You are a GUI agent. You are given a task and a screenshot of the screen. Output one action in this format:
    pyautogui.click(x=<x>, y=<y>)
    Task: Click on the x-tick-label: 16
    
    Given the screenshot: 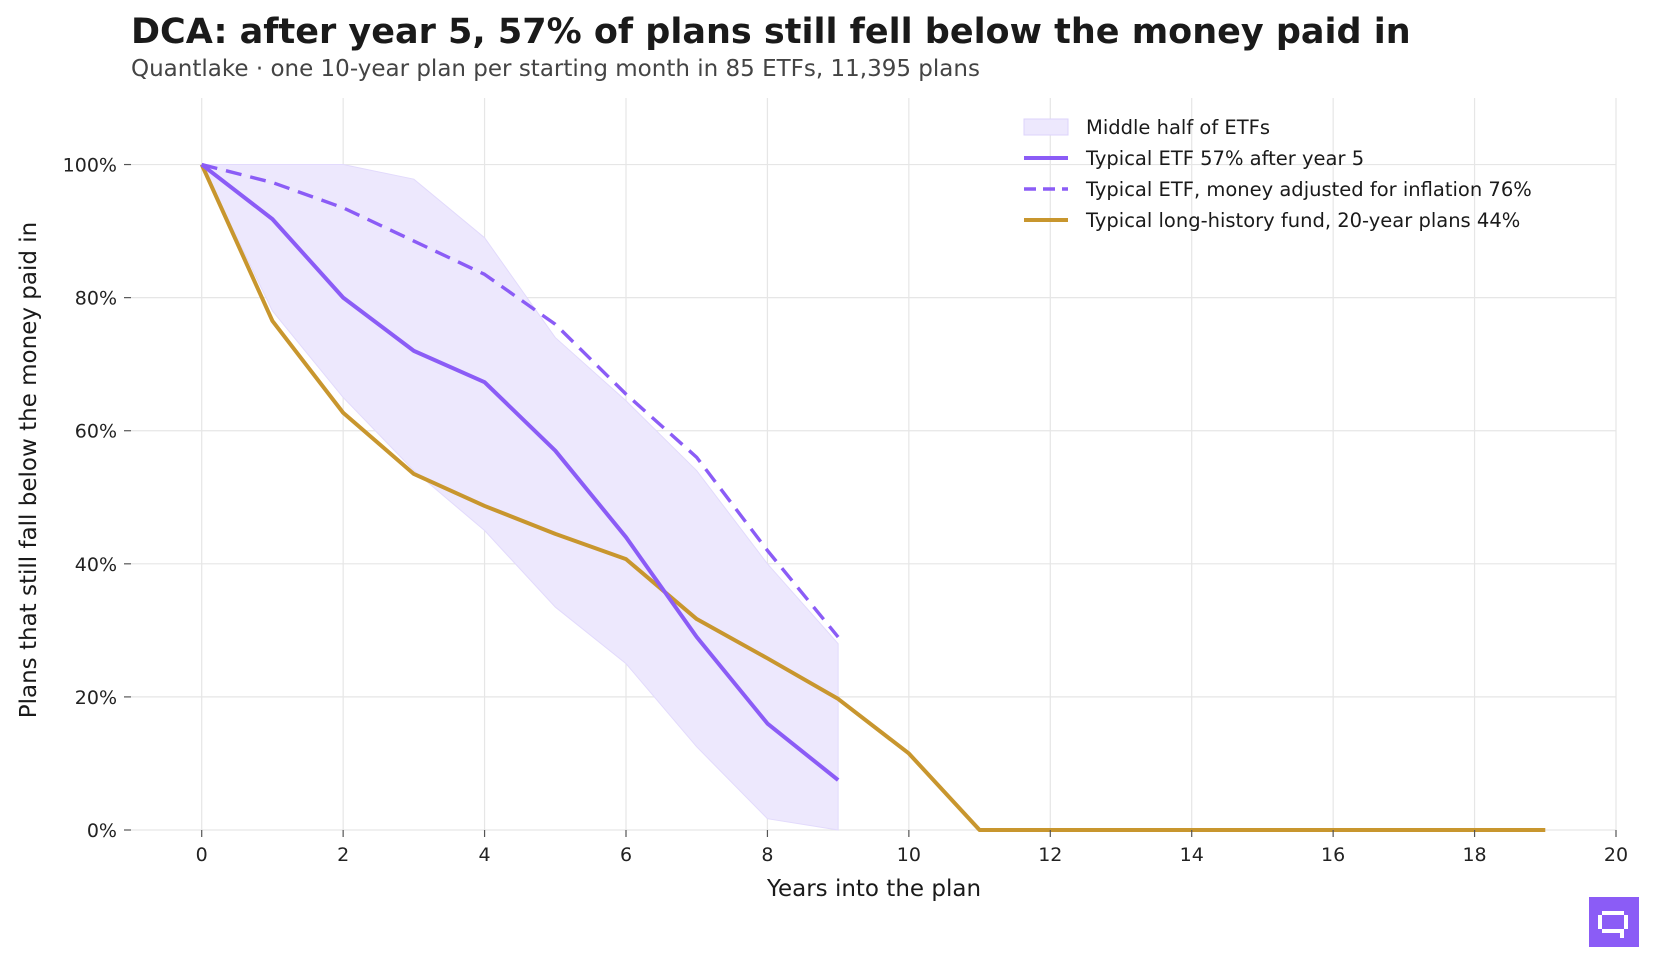 What is the action you would take?
    pyautogui.click(x=1333, y=855)
    